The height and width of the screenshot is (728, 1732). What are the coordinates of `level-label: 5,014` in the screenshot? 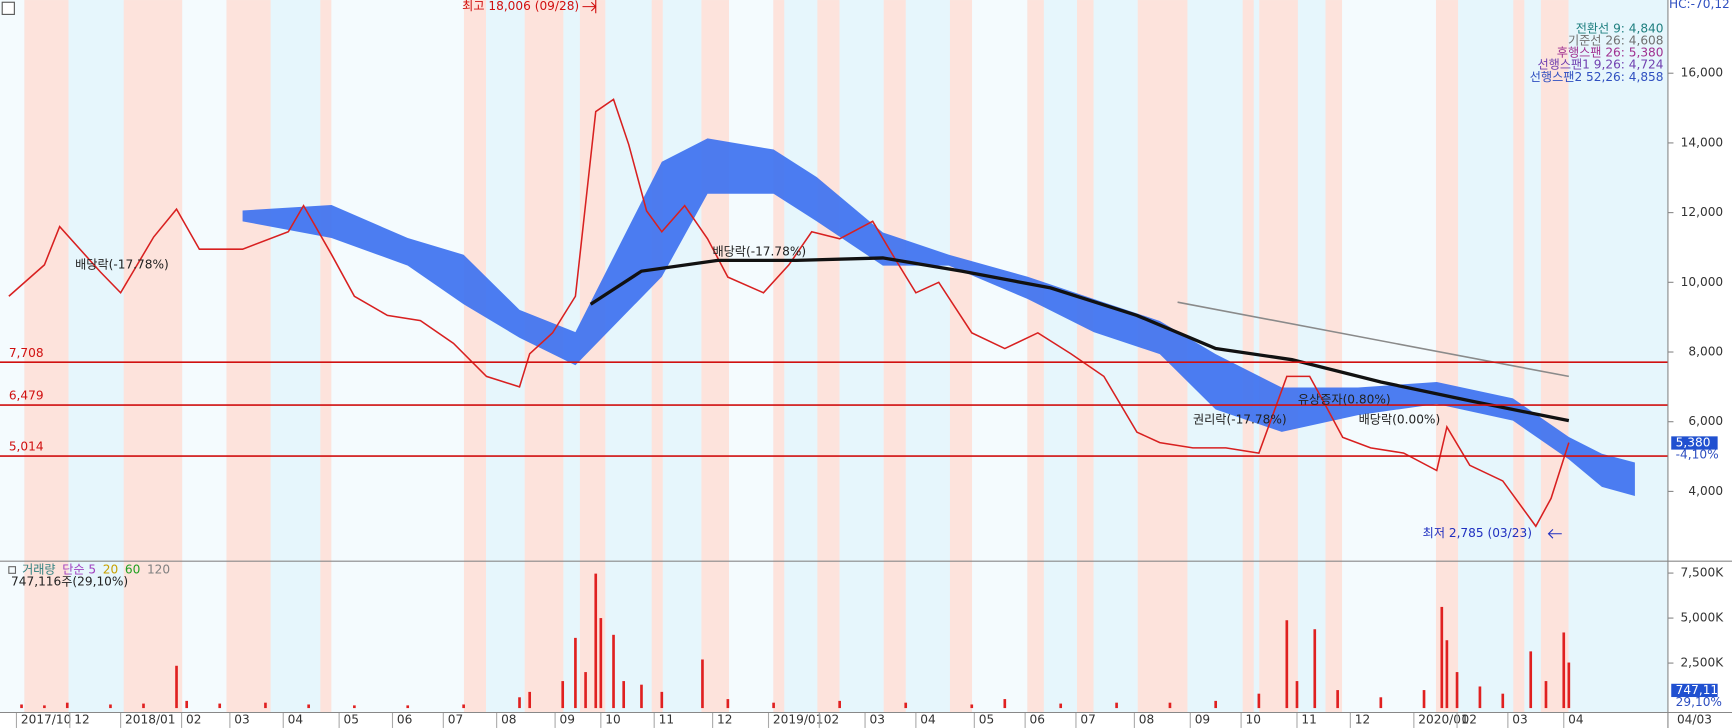 It's located at (26, 447).